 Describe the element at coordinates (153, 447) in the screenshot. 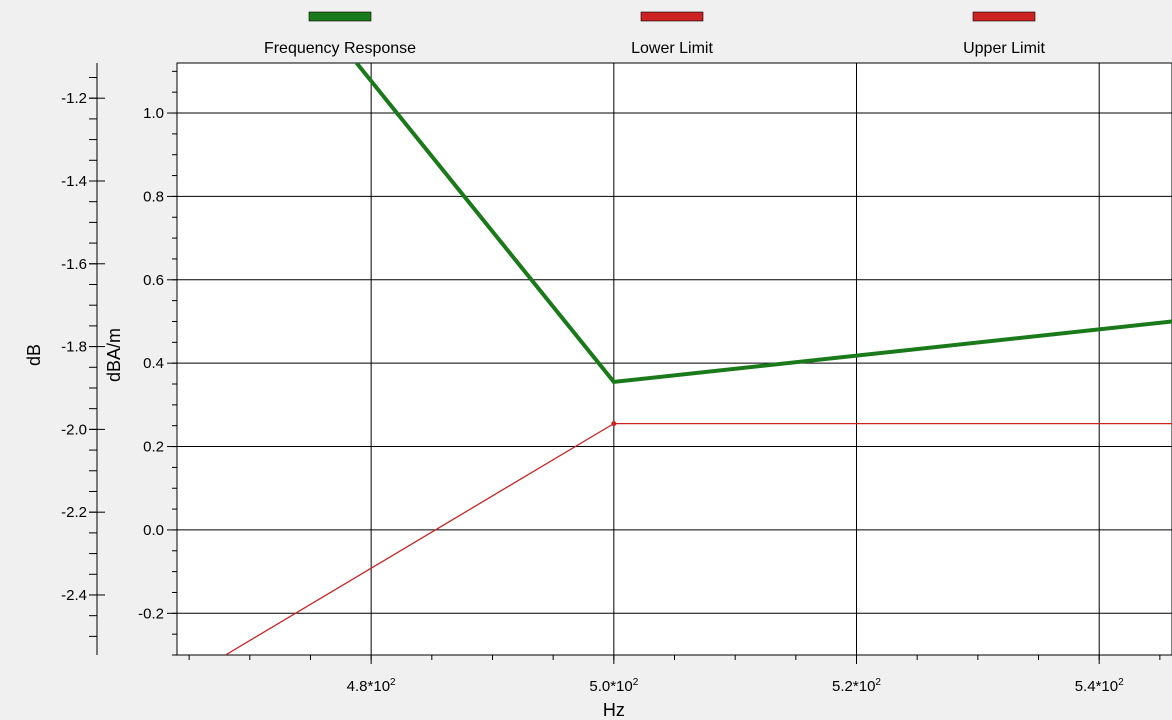

I see `y-axis-inner-tick-label: 0.2` at that location.